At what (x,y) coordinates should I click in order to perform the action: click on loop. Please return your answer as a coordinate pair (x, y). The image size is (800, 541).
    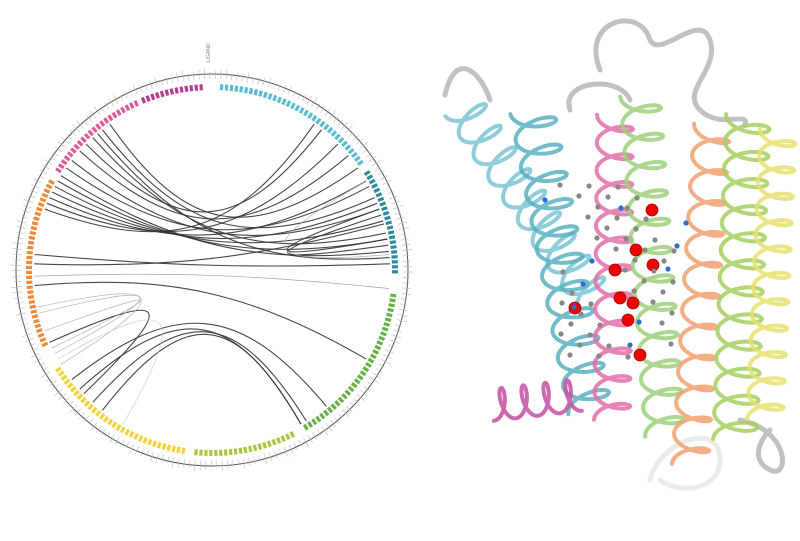
    Looking at the image, I should click on (761, 445).